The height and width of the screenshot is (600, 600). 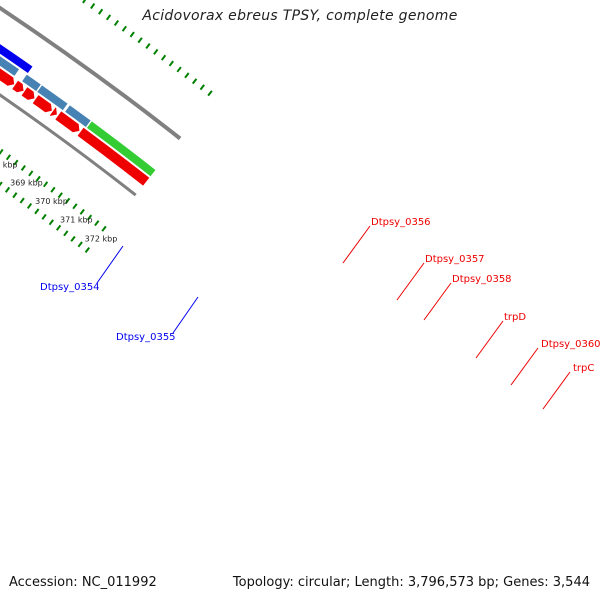 What do you see at coordinates (68, 145) in the screenshot?
I see `backbone-inner-line` at bounding box center [68, 145].